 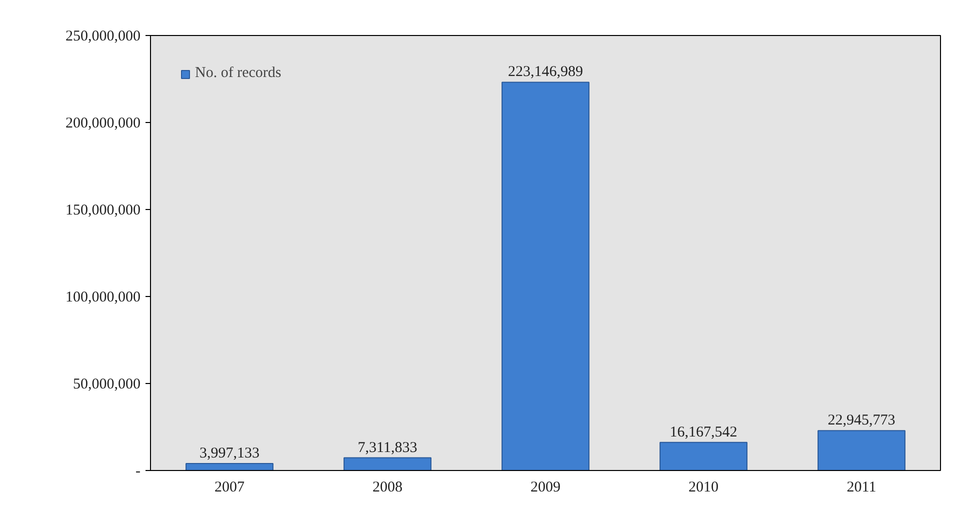 I want to click on x-tick-label: 2007, so click(x=229, y=488).